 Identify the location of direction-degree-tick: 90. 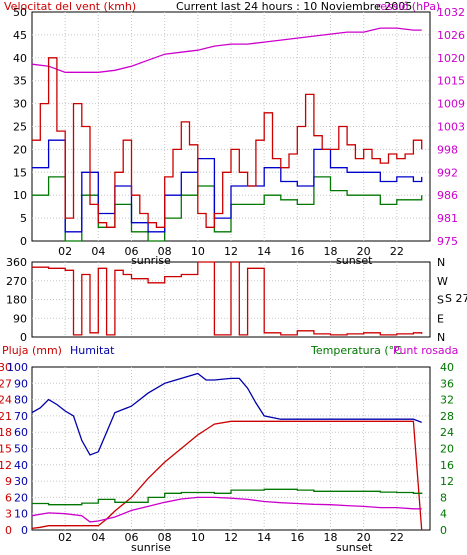
(20, 318).